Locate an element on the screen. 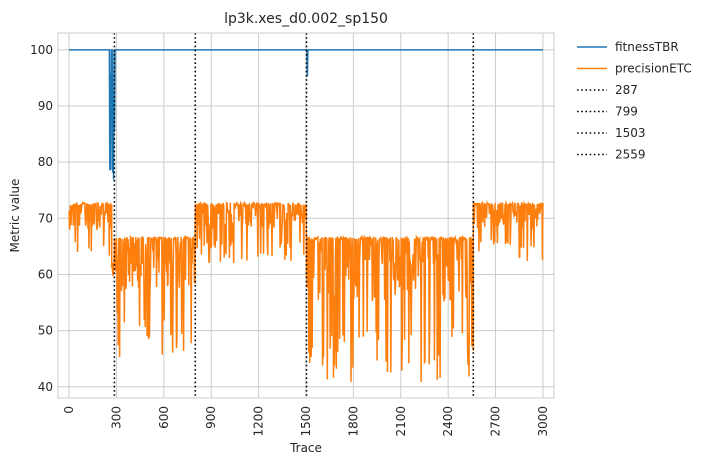 The width and height of the screenshot is (713, 465). y-tick-label: 90 is located at coordinates (45, 106).